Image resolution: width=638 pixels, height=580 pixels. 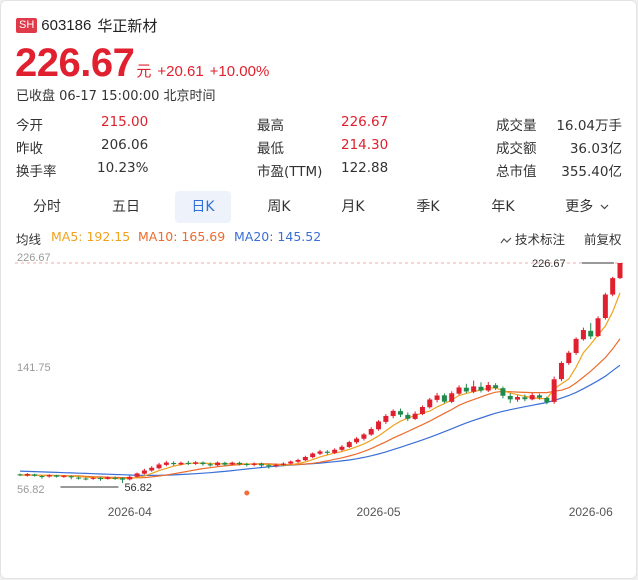 What do you see at coordinates (603, 239) in the screenshot?
I see `adjust-mode-button: 前复权` at bounding box center [603, 239].